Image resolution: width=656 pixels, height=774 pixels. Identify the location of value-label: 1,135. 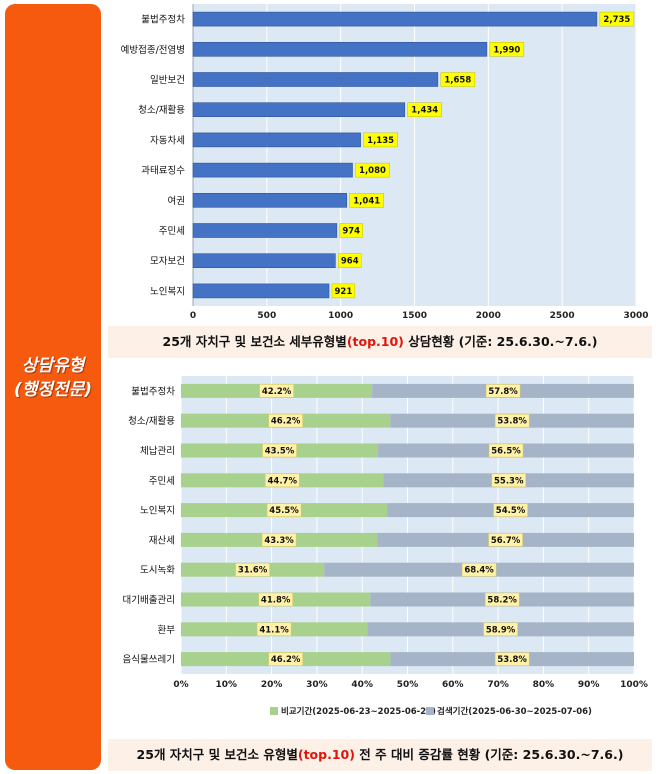
(380, 141).